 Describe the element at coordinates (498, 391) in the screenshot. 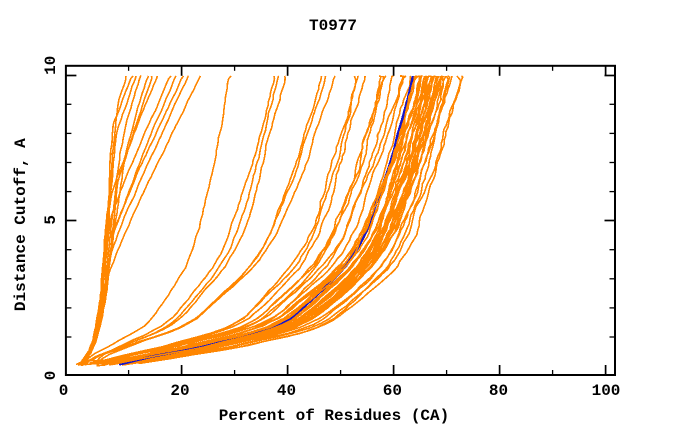

I see `svg-text: 80` at that location.